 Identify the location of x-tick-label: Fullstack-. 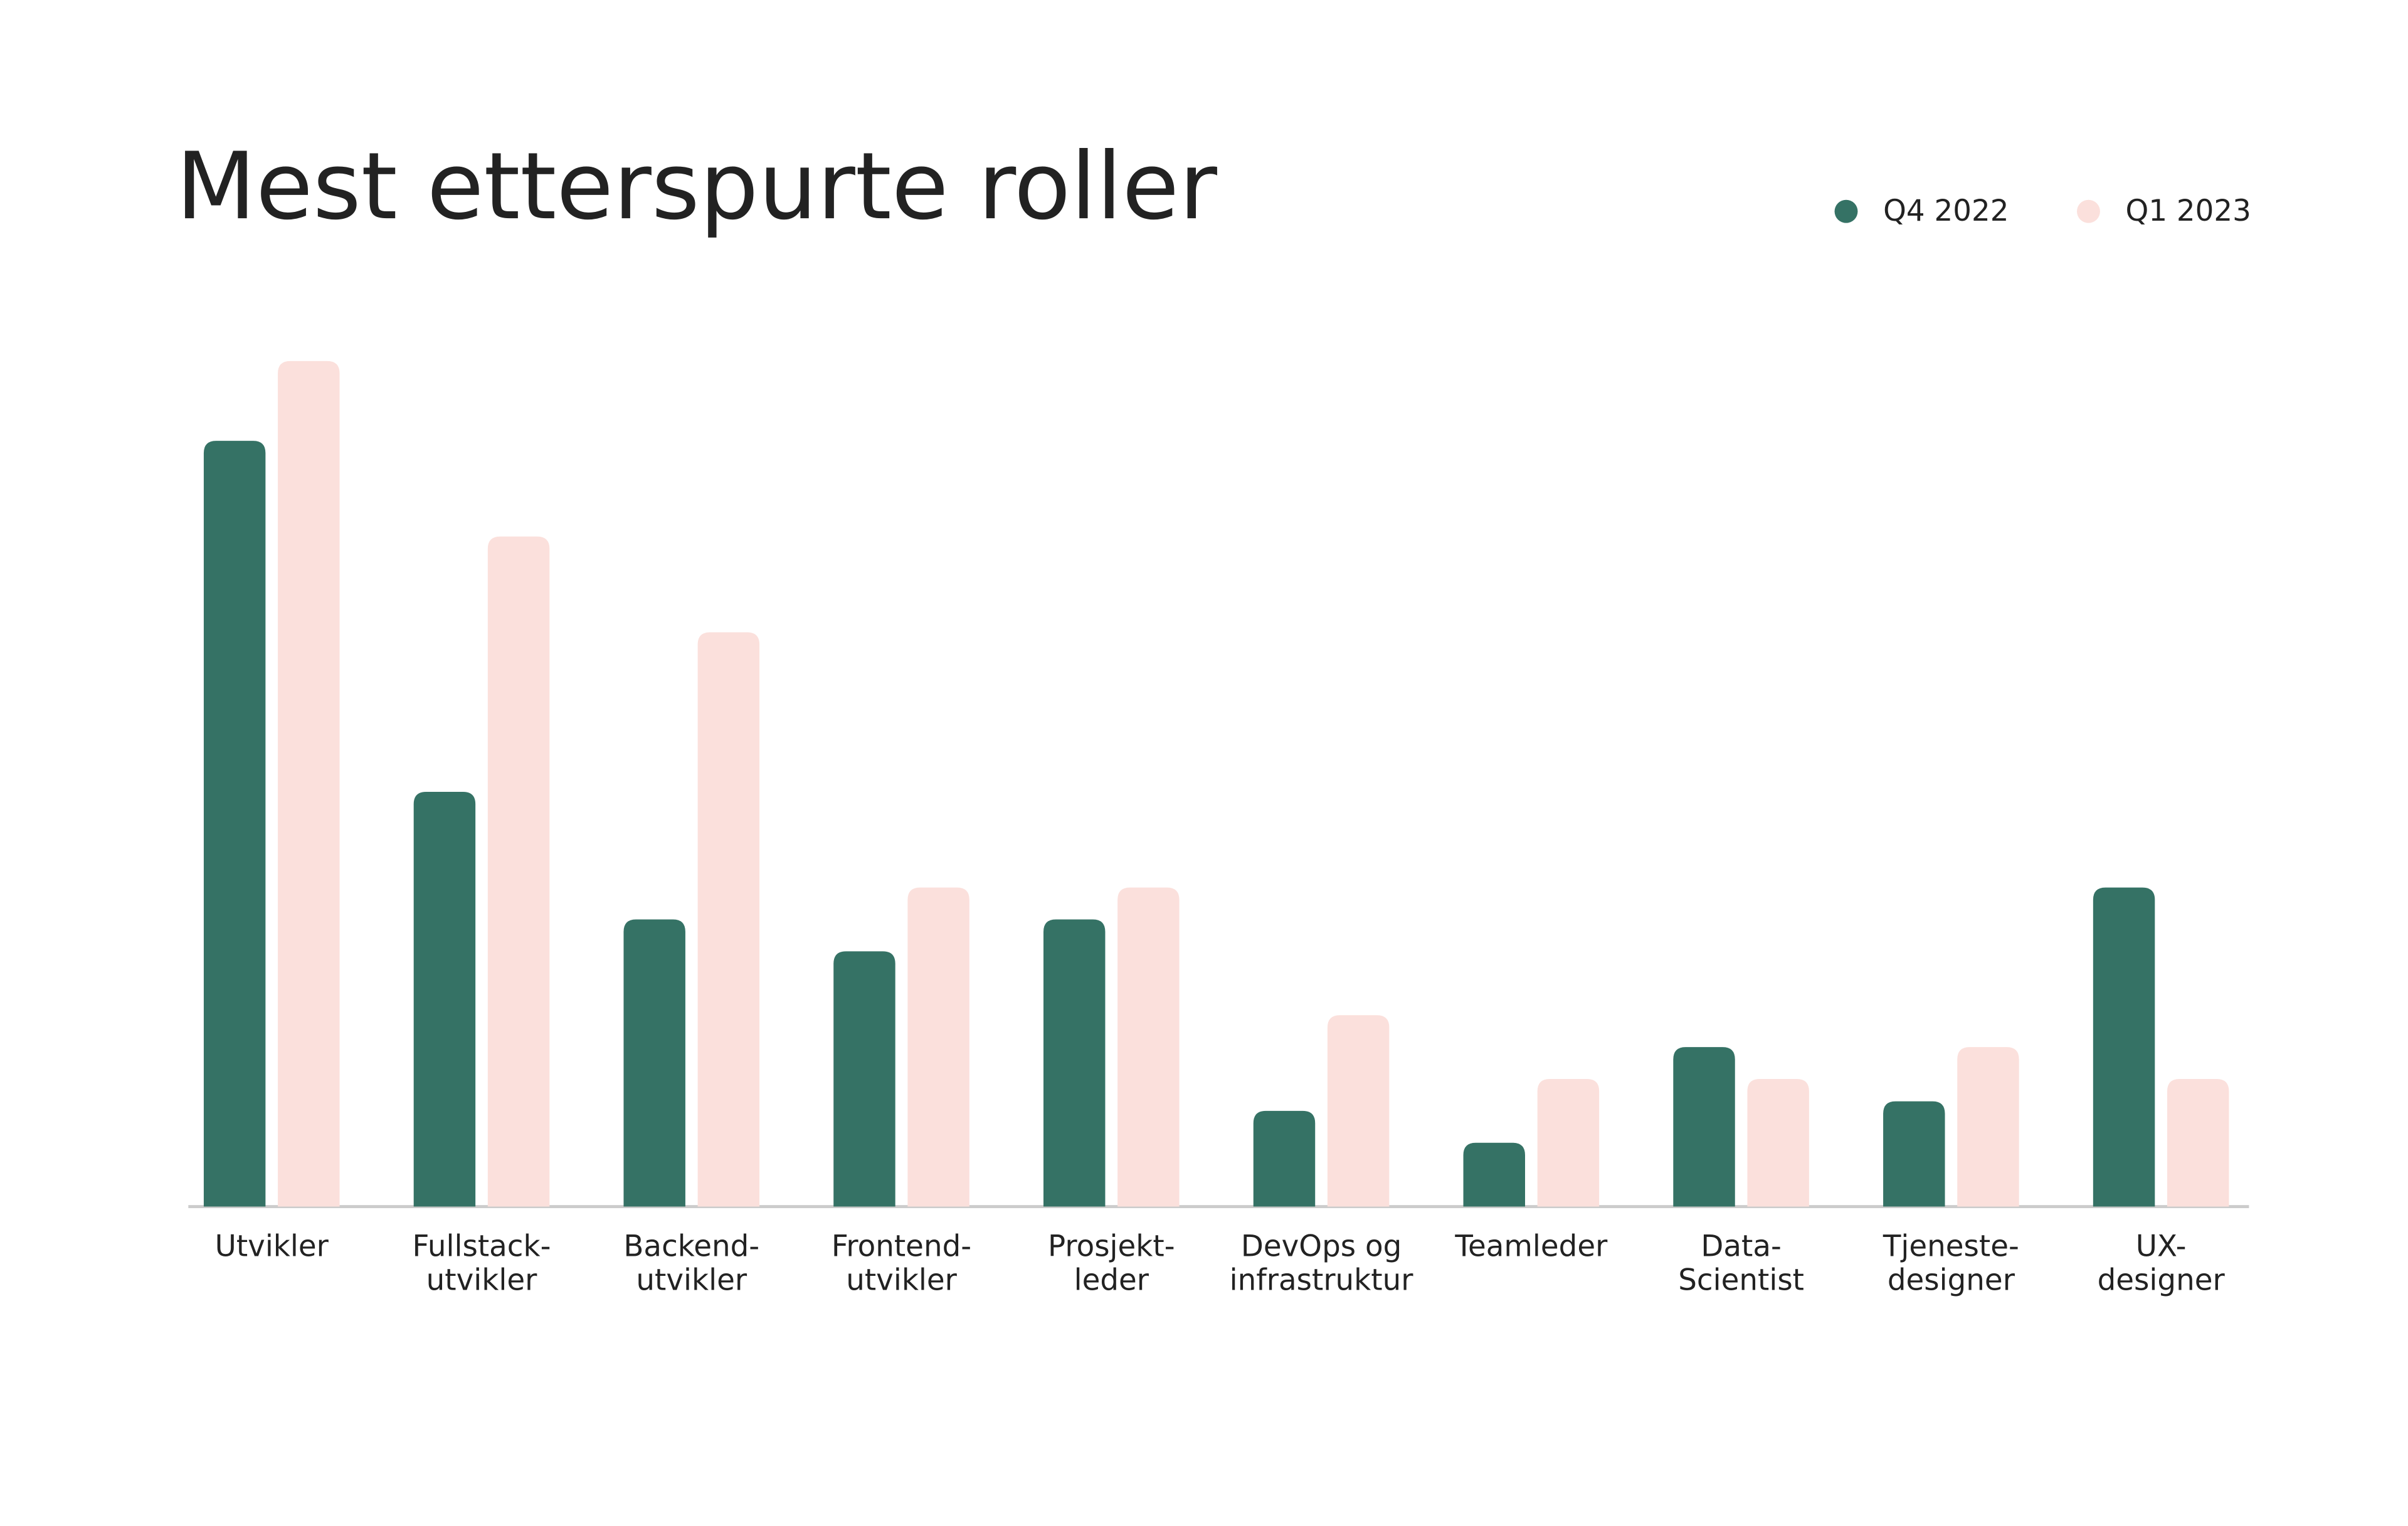
(482, 1247).